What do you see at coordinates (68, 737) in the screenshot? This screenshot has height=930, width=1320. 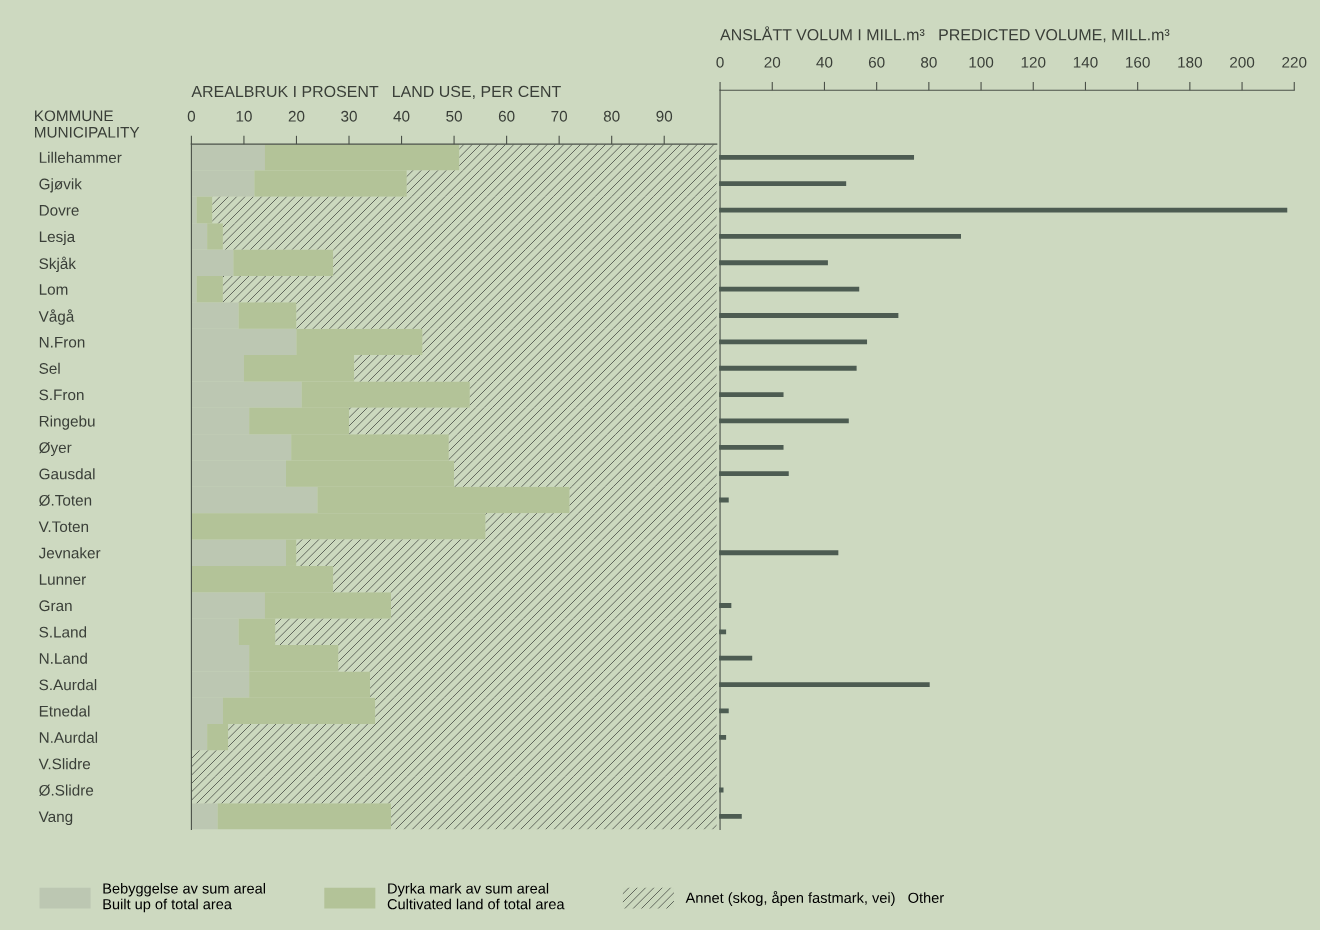 I see `y-tick-label: N.Aurdal` at bounding box center [68, 737].